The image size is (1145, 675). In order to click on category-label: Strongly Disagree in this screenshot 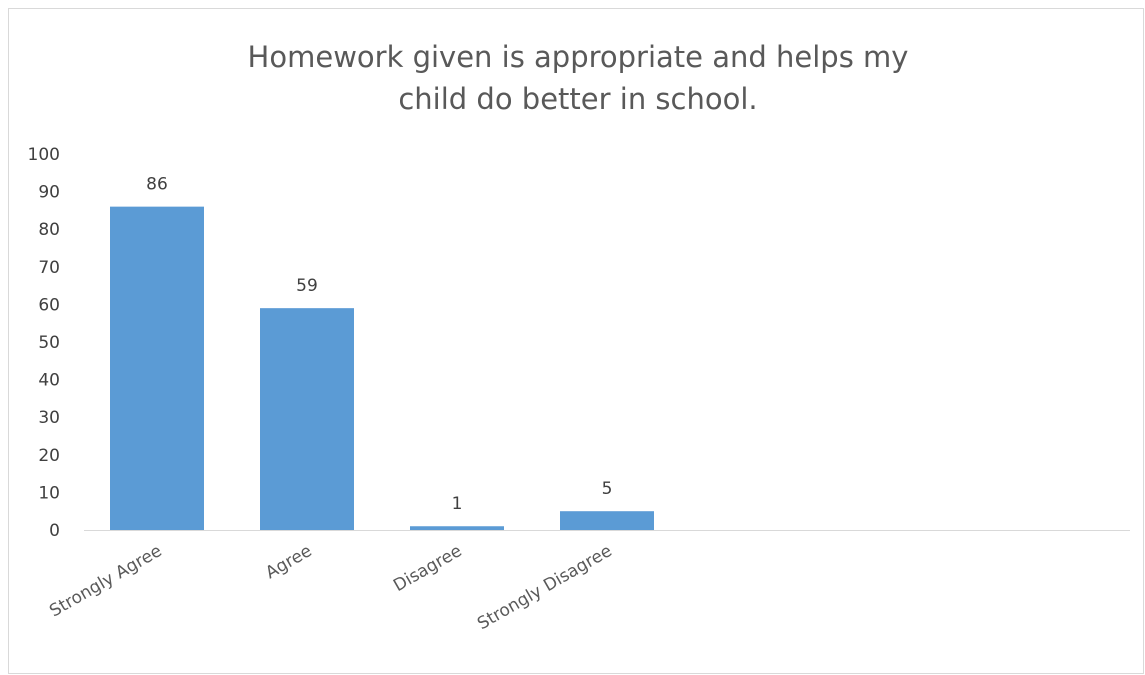, I will do `click(544, 587)`.